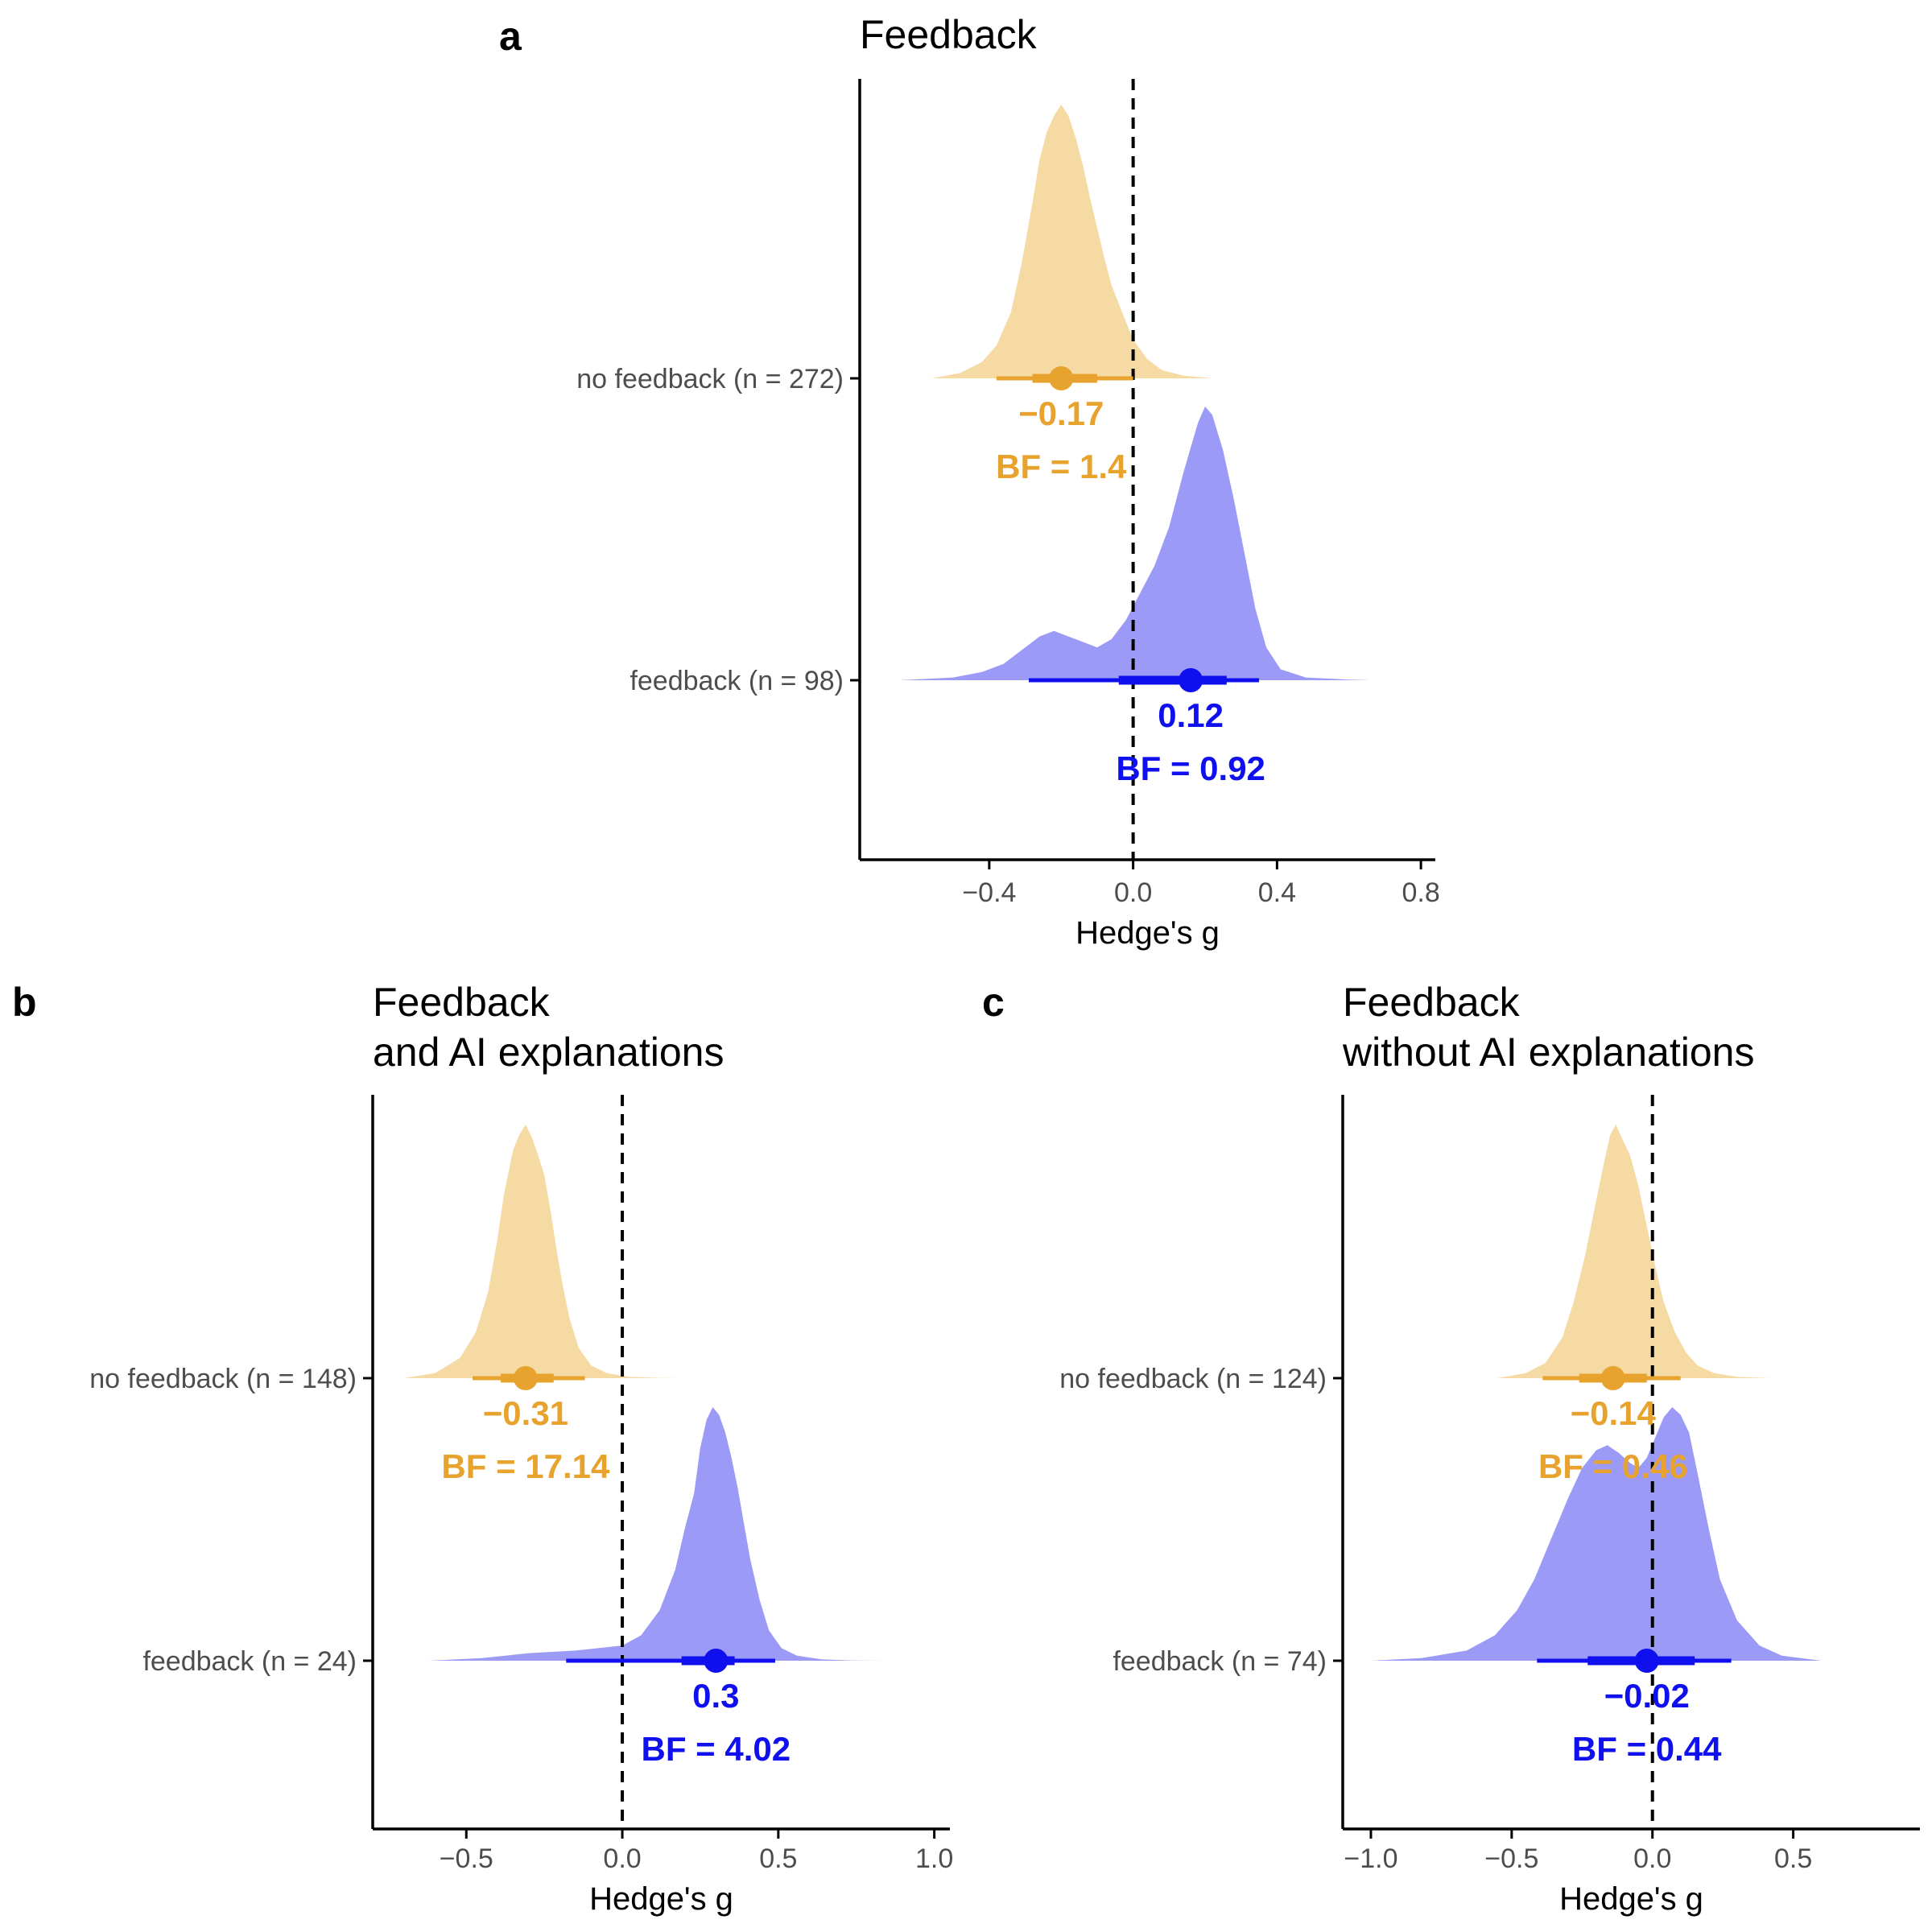  What do you see at coordinates (1420, 892) in the screenshot?
I see `x-tick-label: 0.8` at bounding box center [1420, 892].